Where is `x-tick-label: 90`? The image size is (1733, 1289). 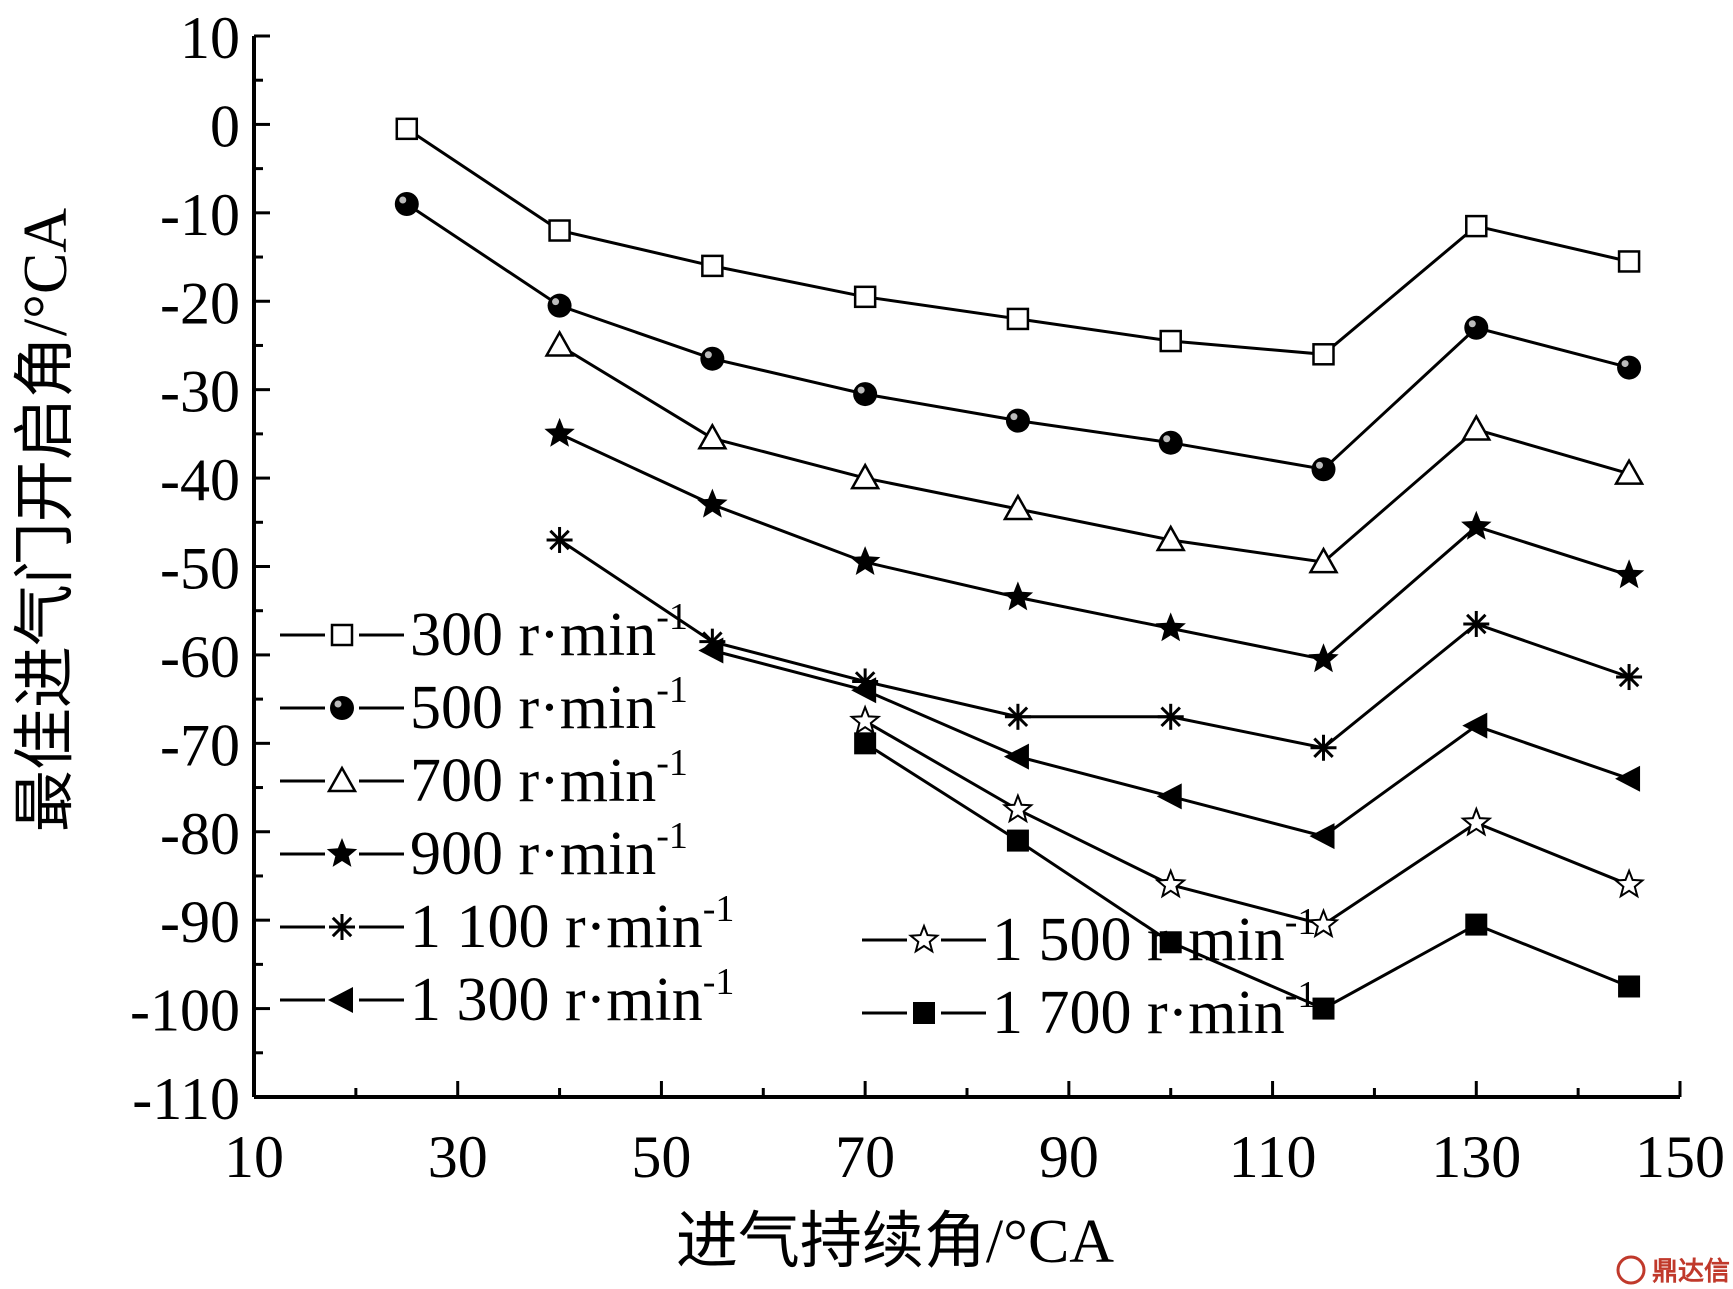
x-tick-label: 90 is located at coordinates (1069, 1157).